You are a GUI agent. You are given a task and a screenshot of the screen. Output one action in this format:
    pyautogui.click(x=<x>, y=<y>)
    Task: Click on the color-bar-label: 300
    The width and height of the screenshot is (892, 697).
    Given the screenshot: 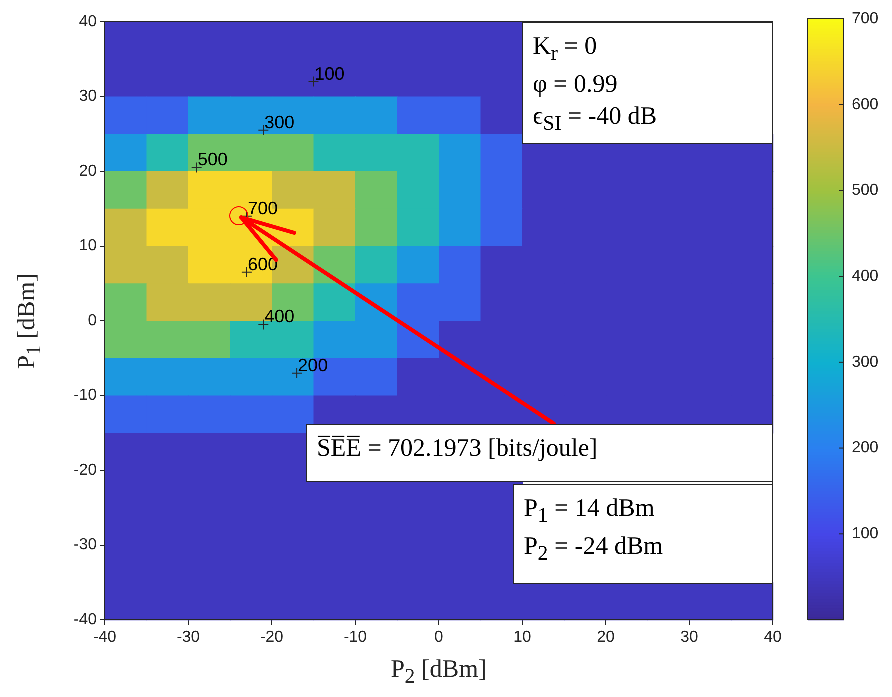 What is the action you would take?
    pyautogui.click(x=865, y=362)
    